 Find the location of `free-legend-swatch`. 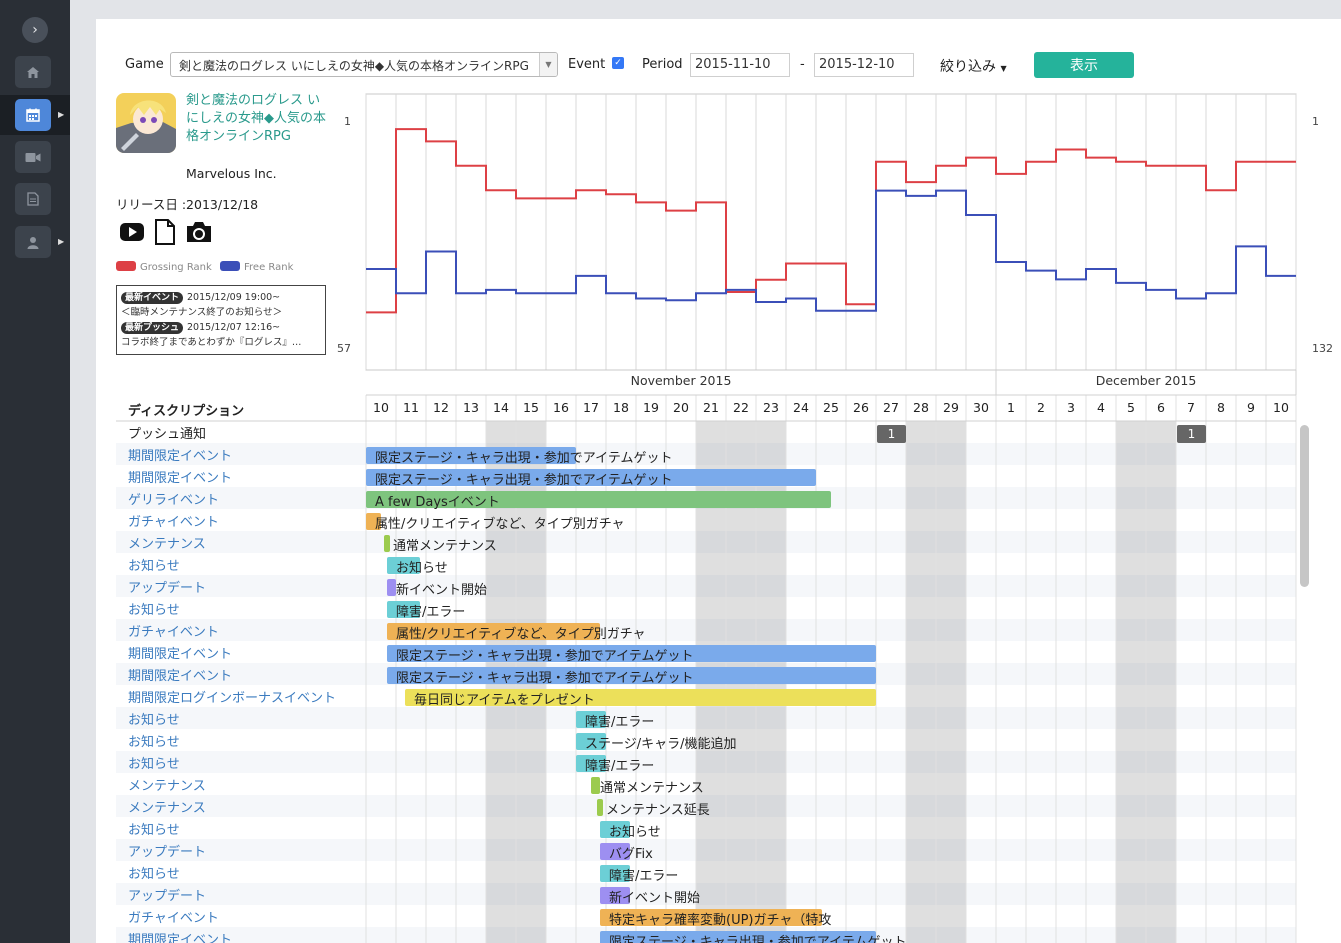

free-legend-swatch is located at coordinates (230, 266).